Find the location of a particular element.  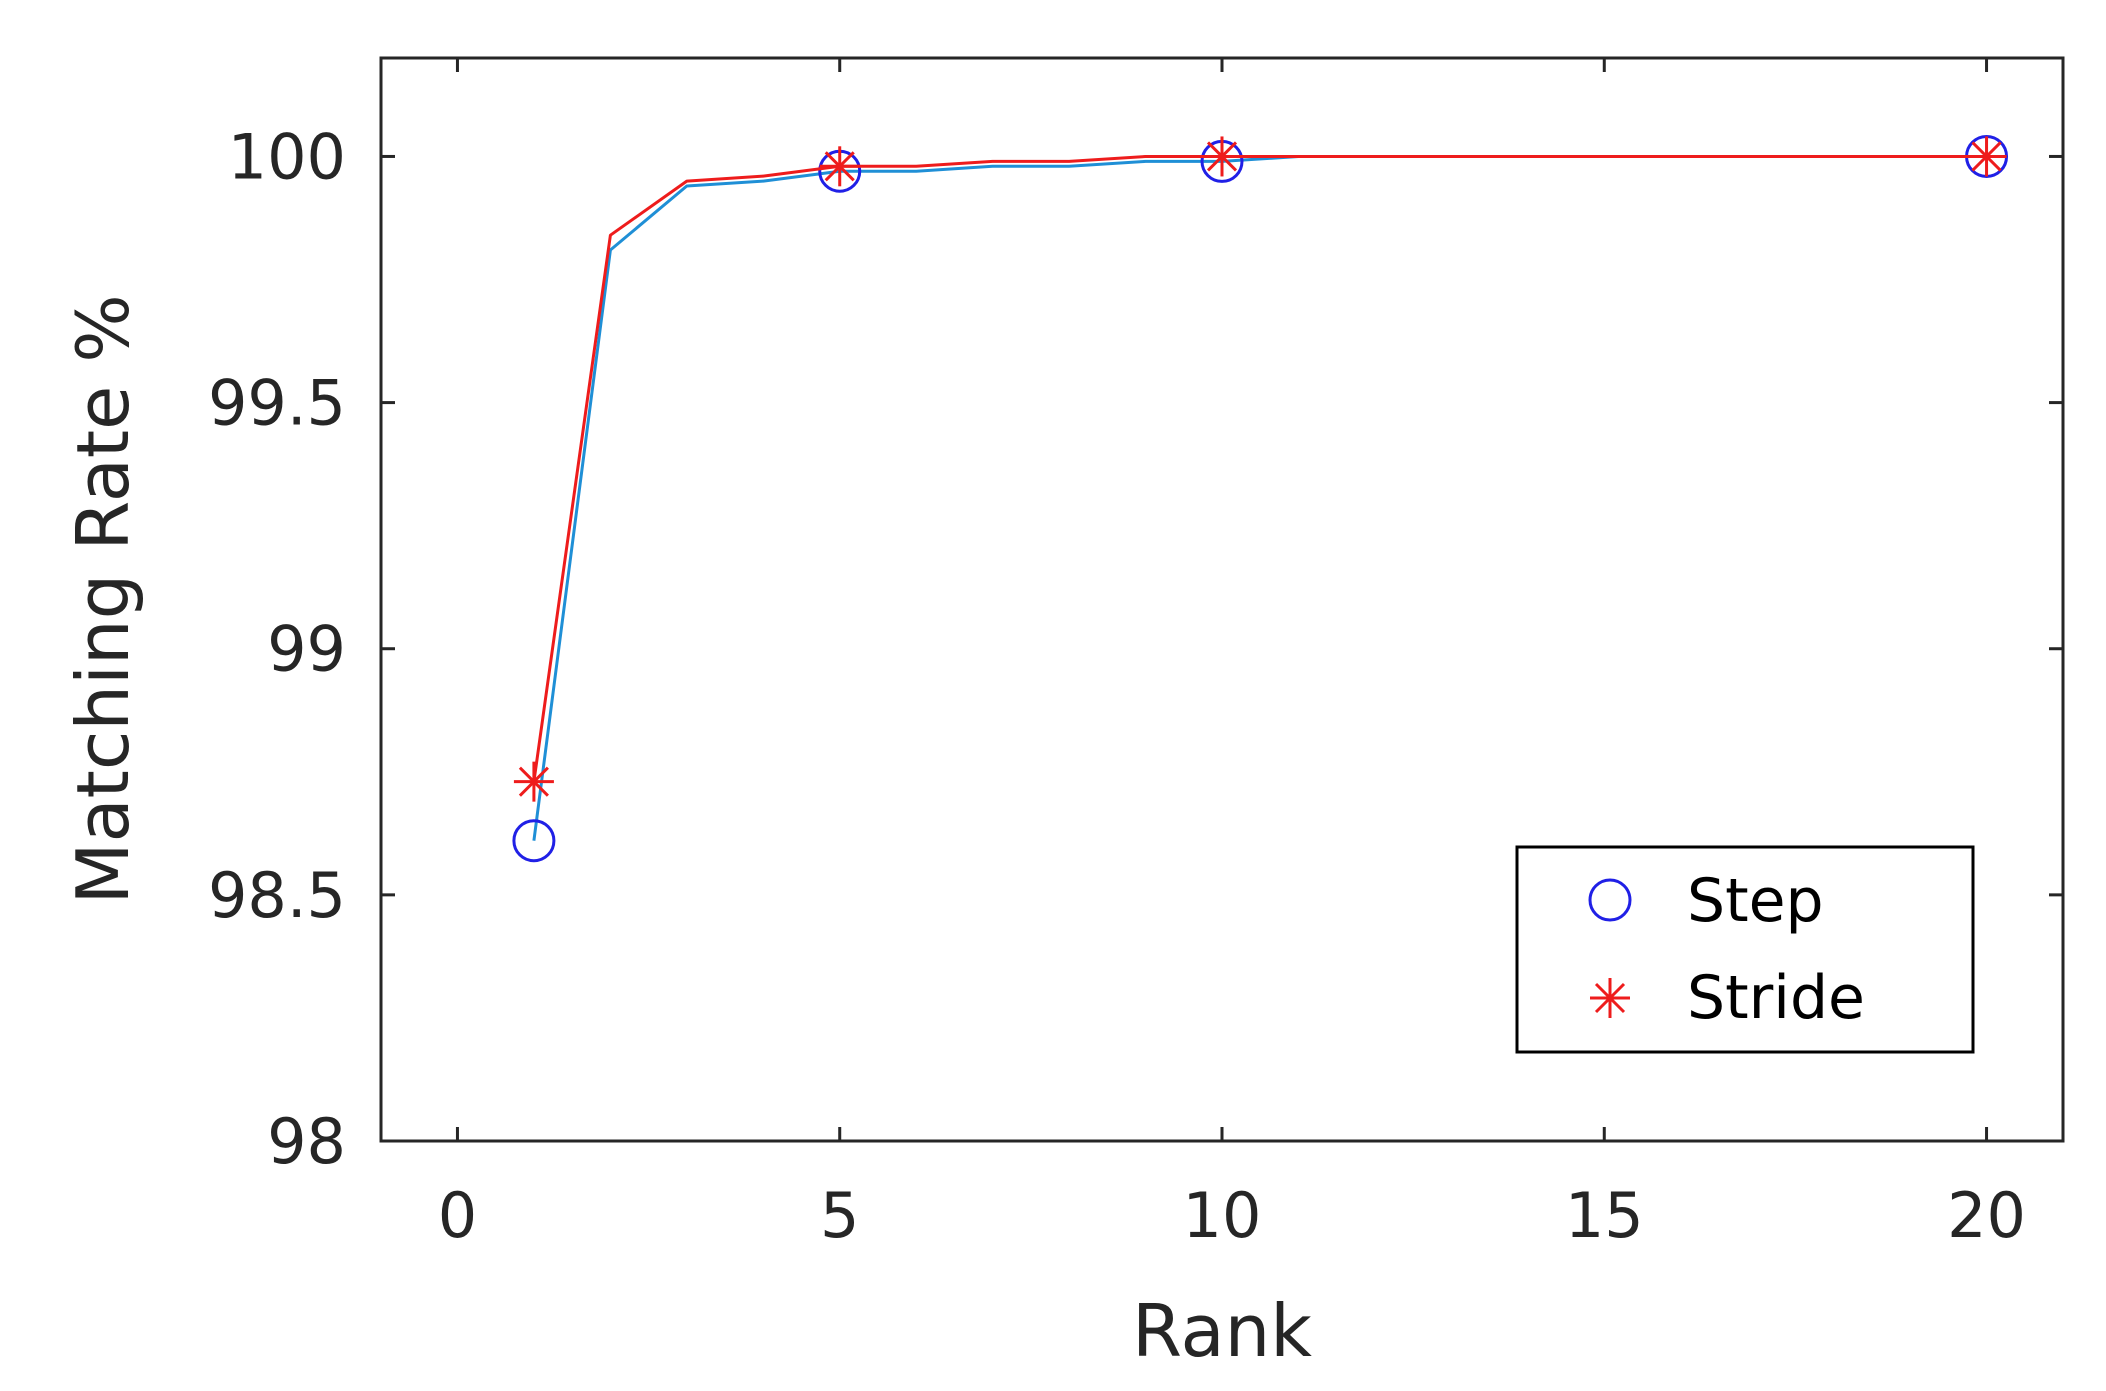

y-tick-label: 100 is located at coordinates (287, 156).